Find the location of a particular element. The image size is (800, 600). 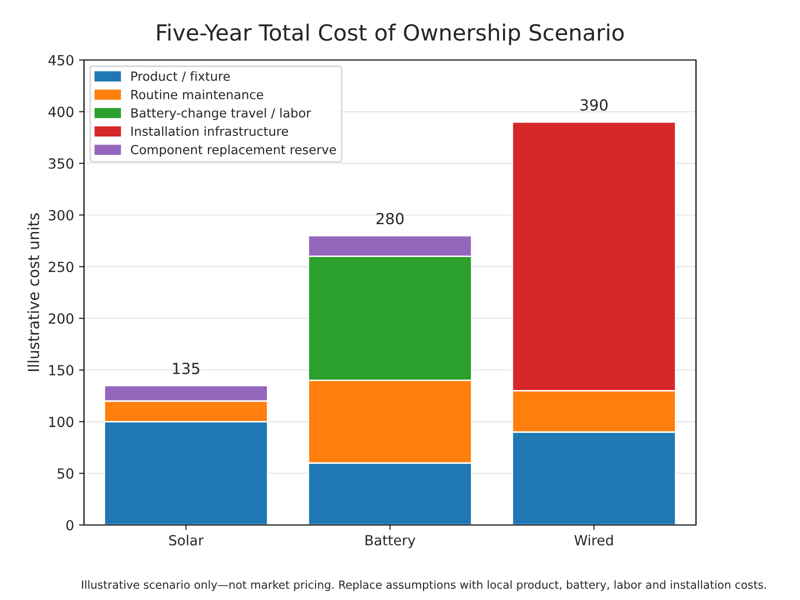

legend-label: Product / fixture is located at coordinates (180, 76).